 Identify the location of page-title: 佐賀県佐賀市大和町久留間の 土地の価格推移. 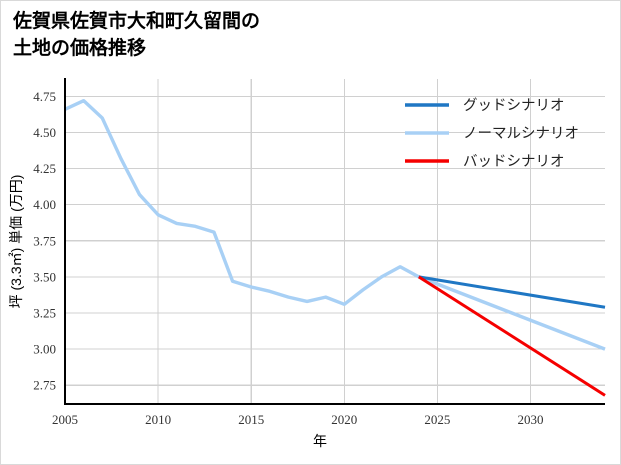
(137, 35).